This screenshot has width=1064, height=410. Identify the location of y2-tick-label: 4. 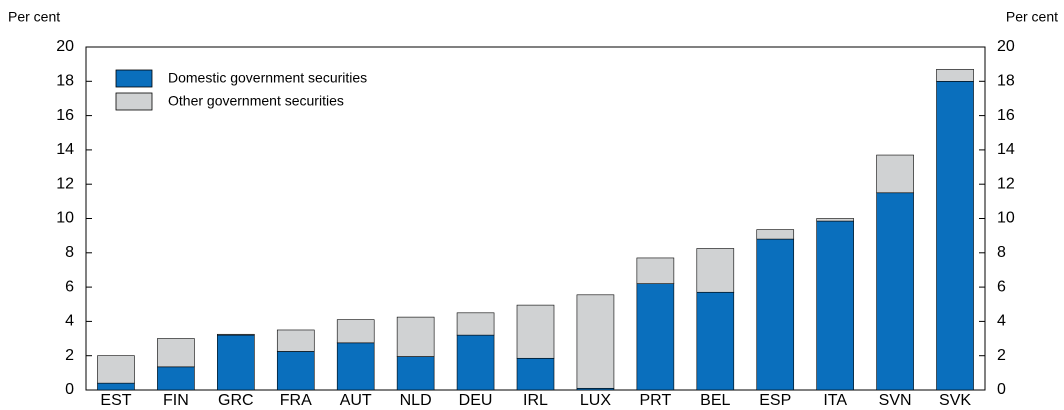
(1001, 321).